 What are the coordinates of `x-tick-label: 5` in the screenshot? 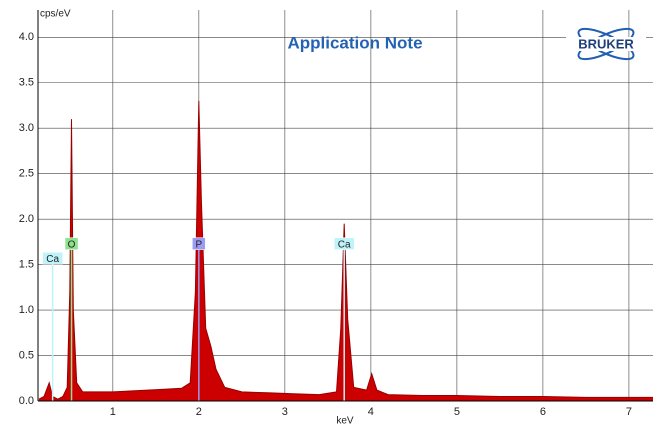 It's located at (457, 412).